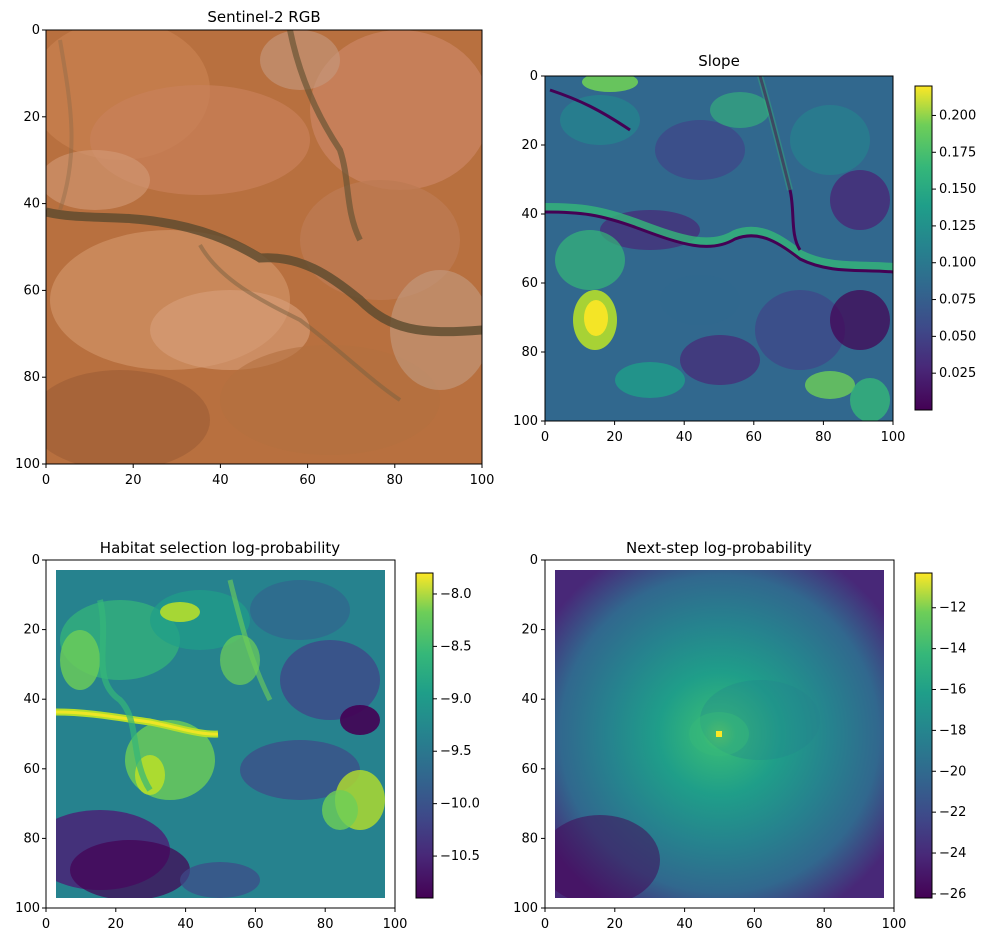 The width and height of the screenshot is (990, 943). Describe the element at coordinates (460, 804) in the screenshot. I see `colorbar-tick-label: −10.0` at that location.